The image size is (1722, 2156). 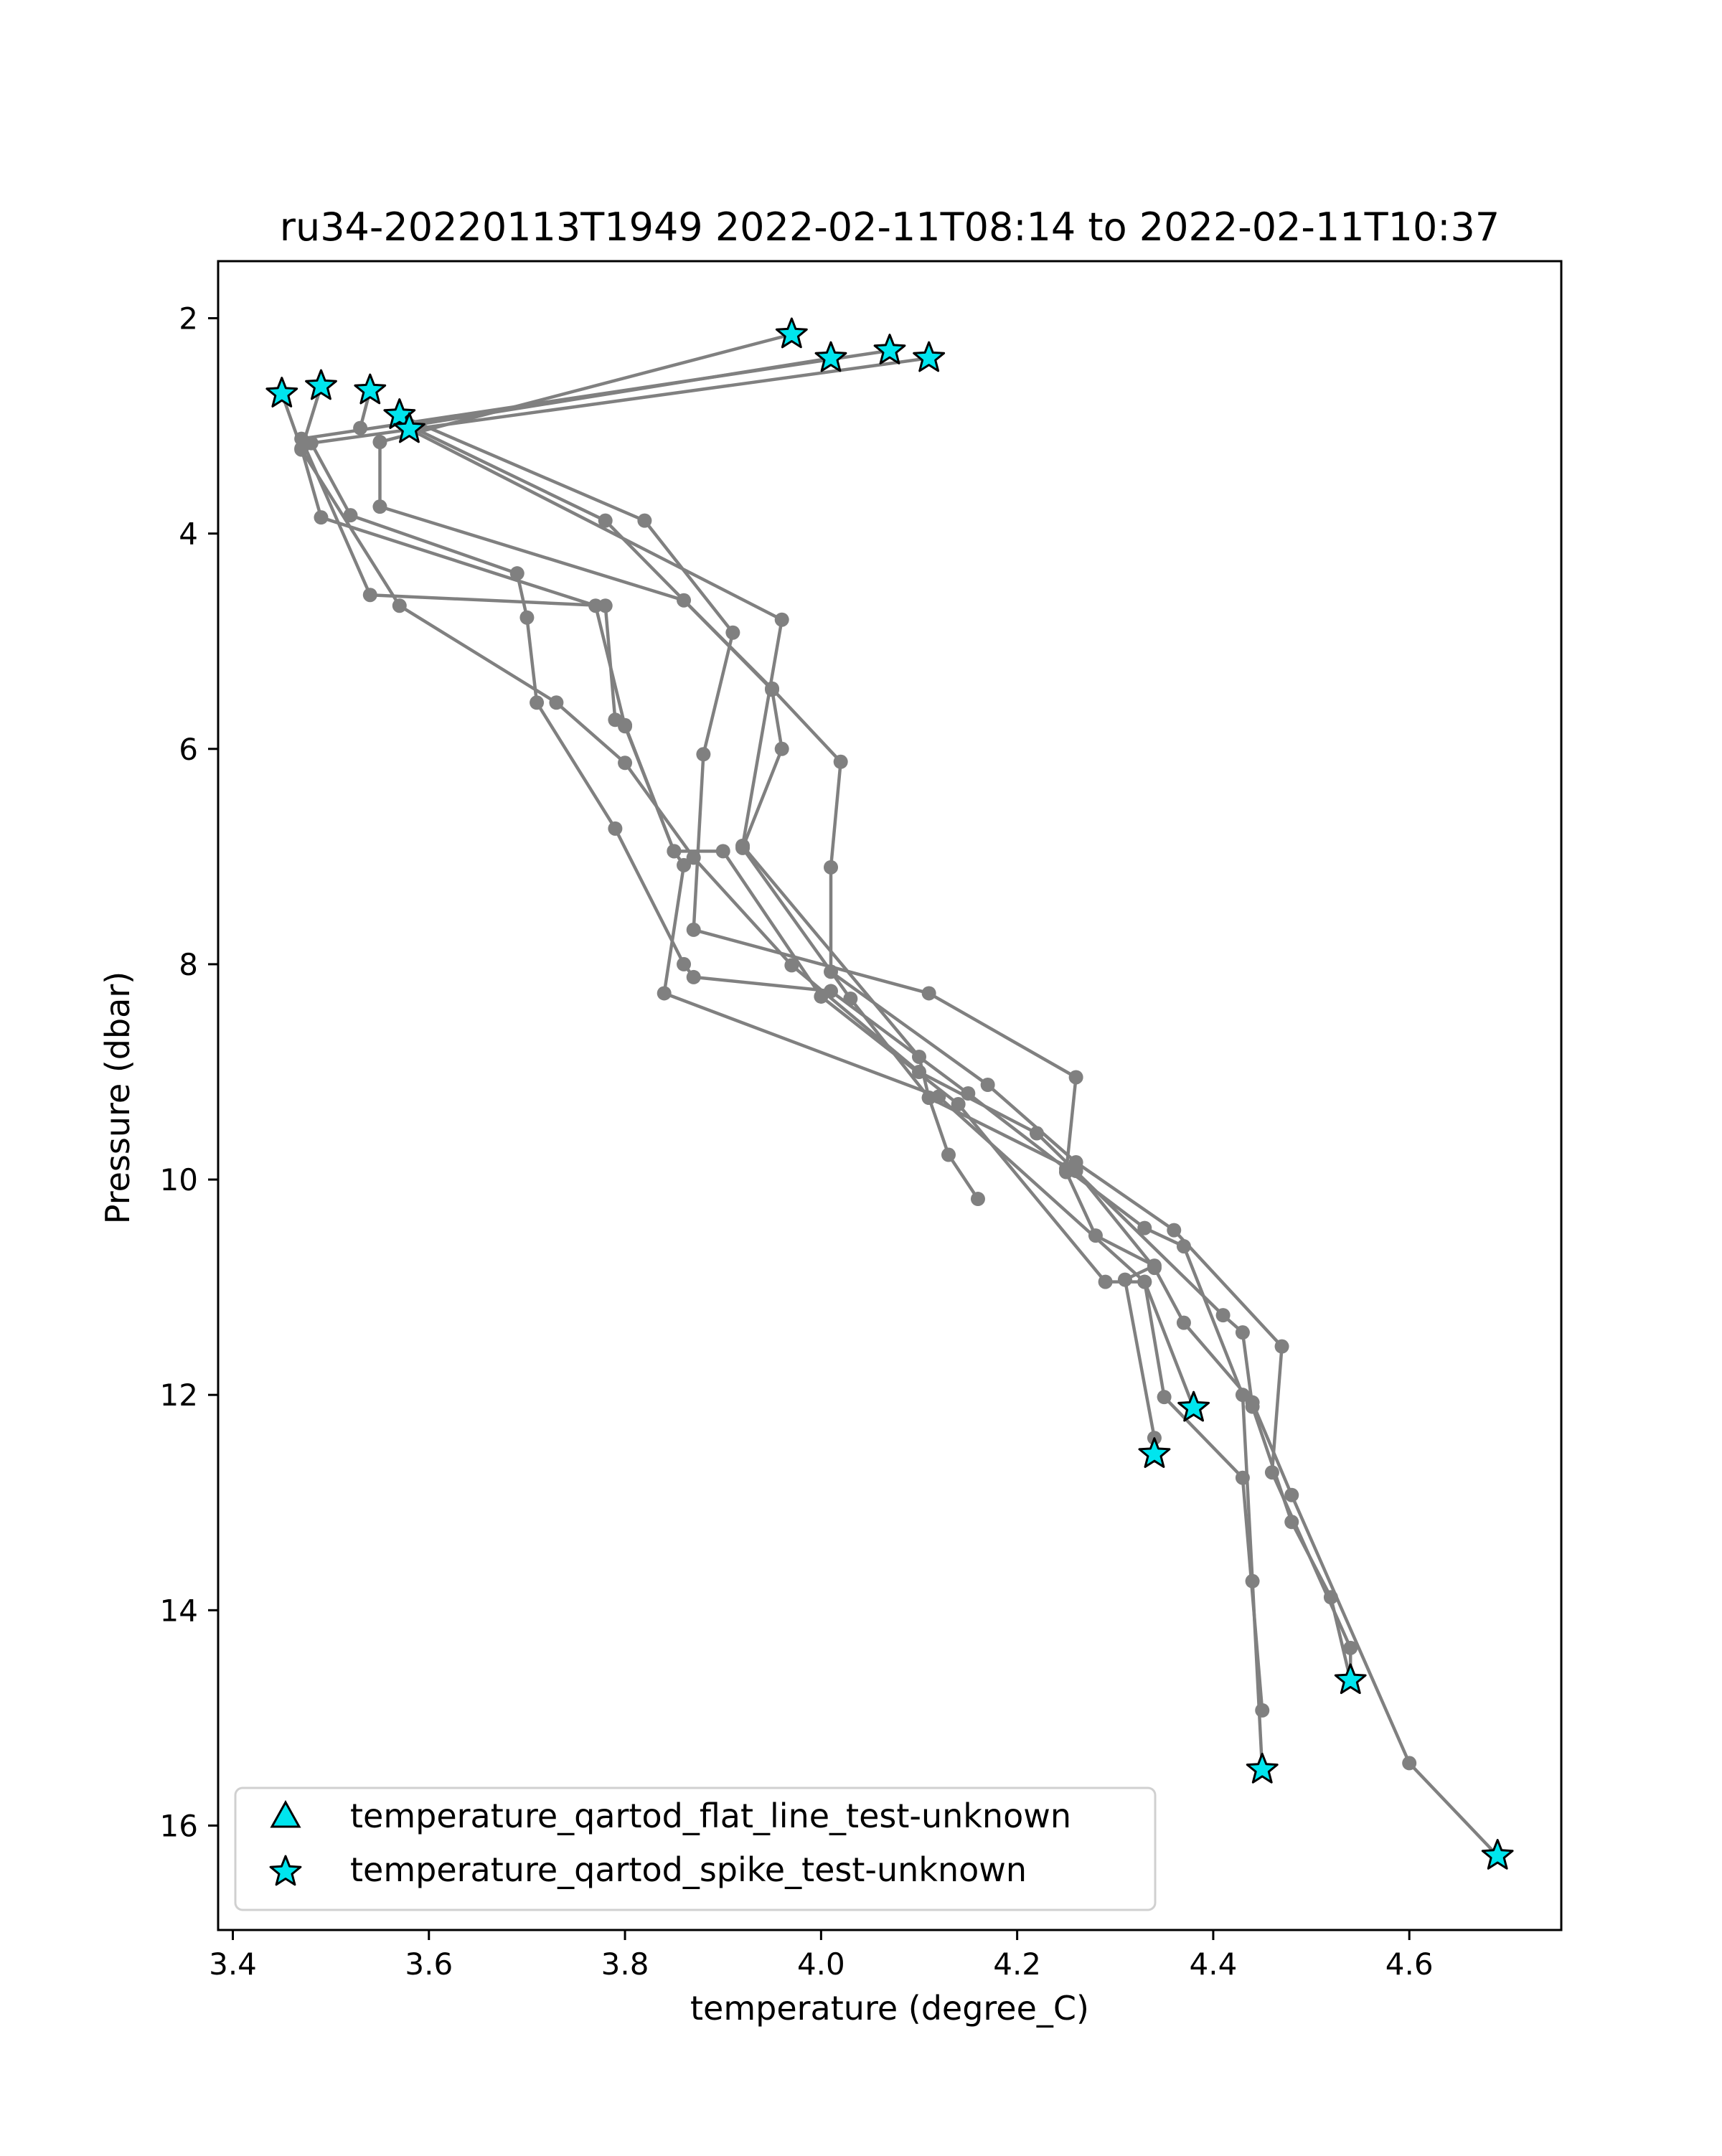 What do you see at coordinates (890, 2009) in the screenshot?
I see `x-axis-label: temperature (degree_C)` at bounding box center [890, 2009].